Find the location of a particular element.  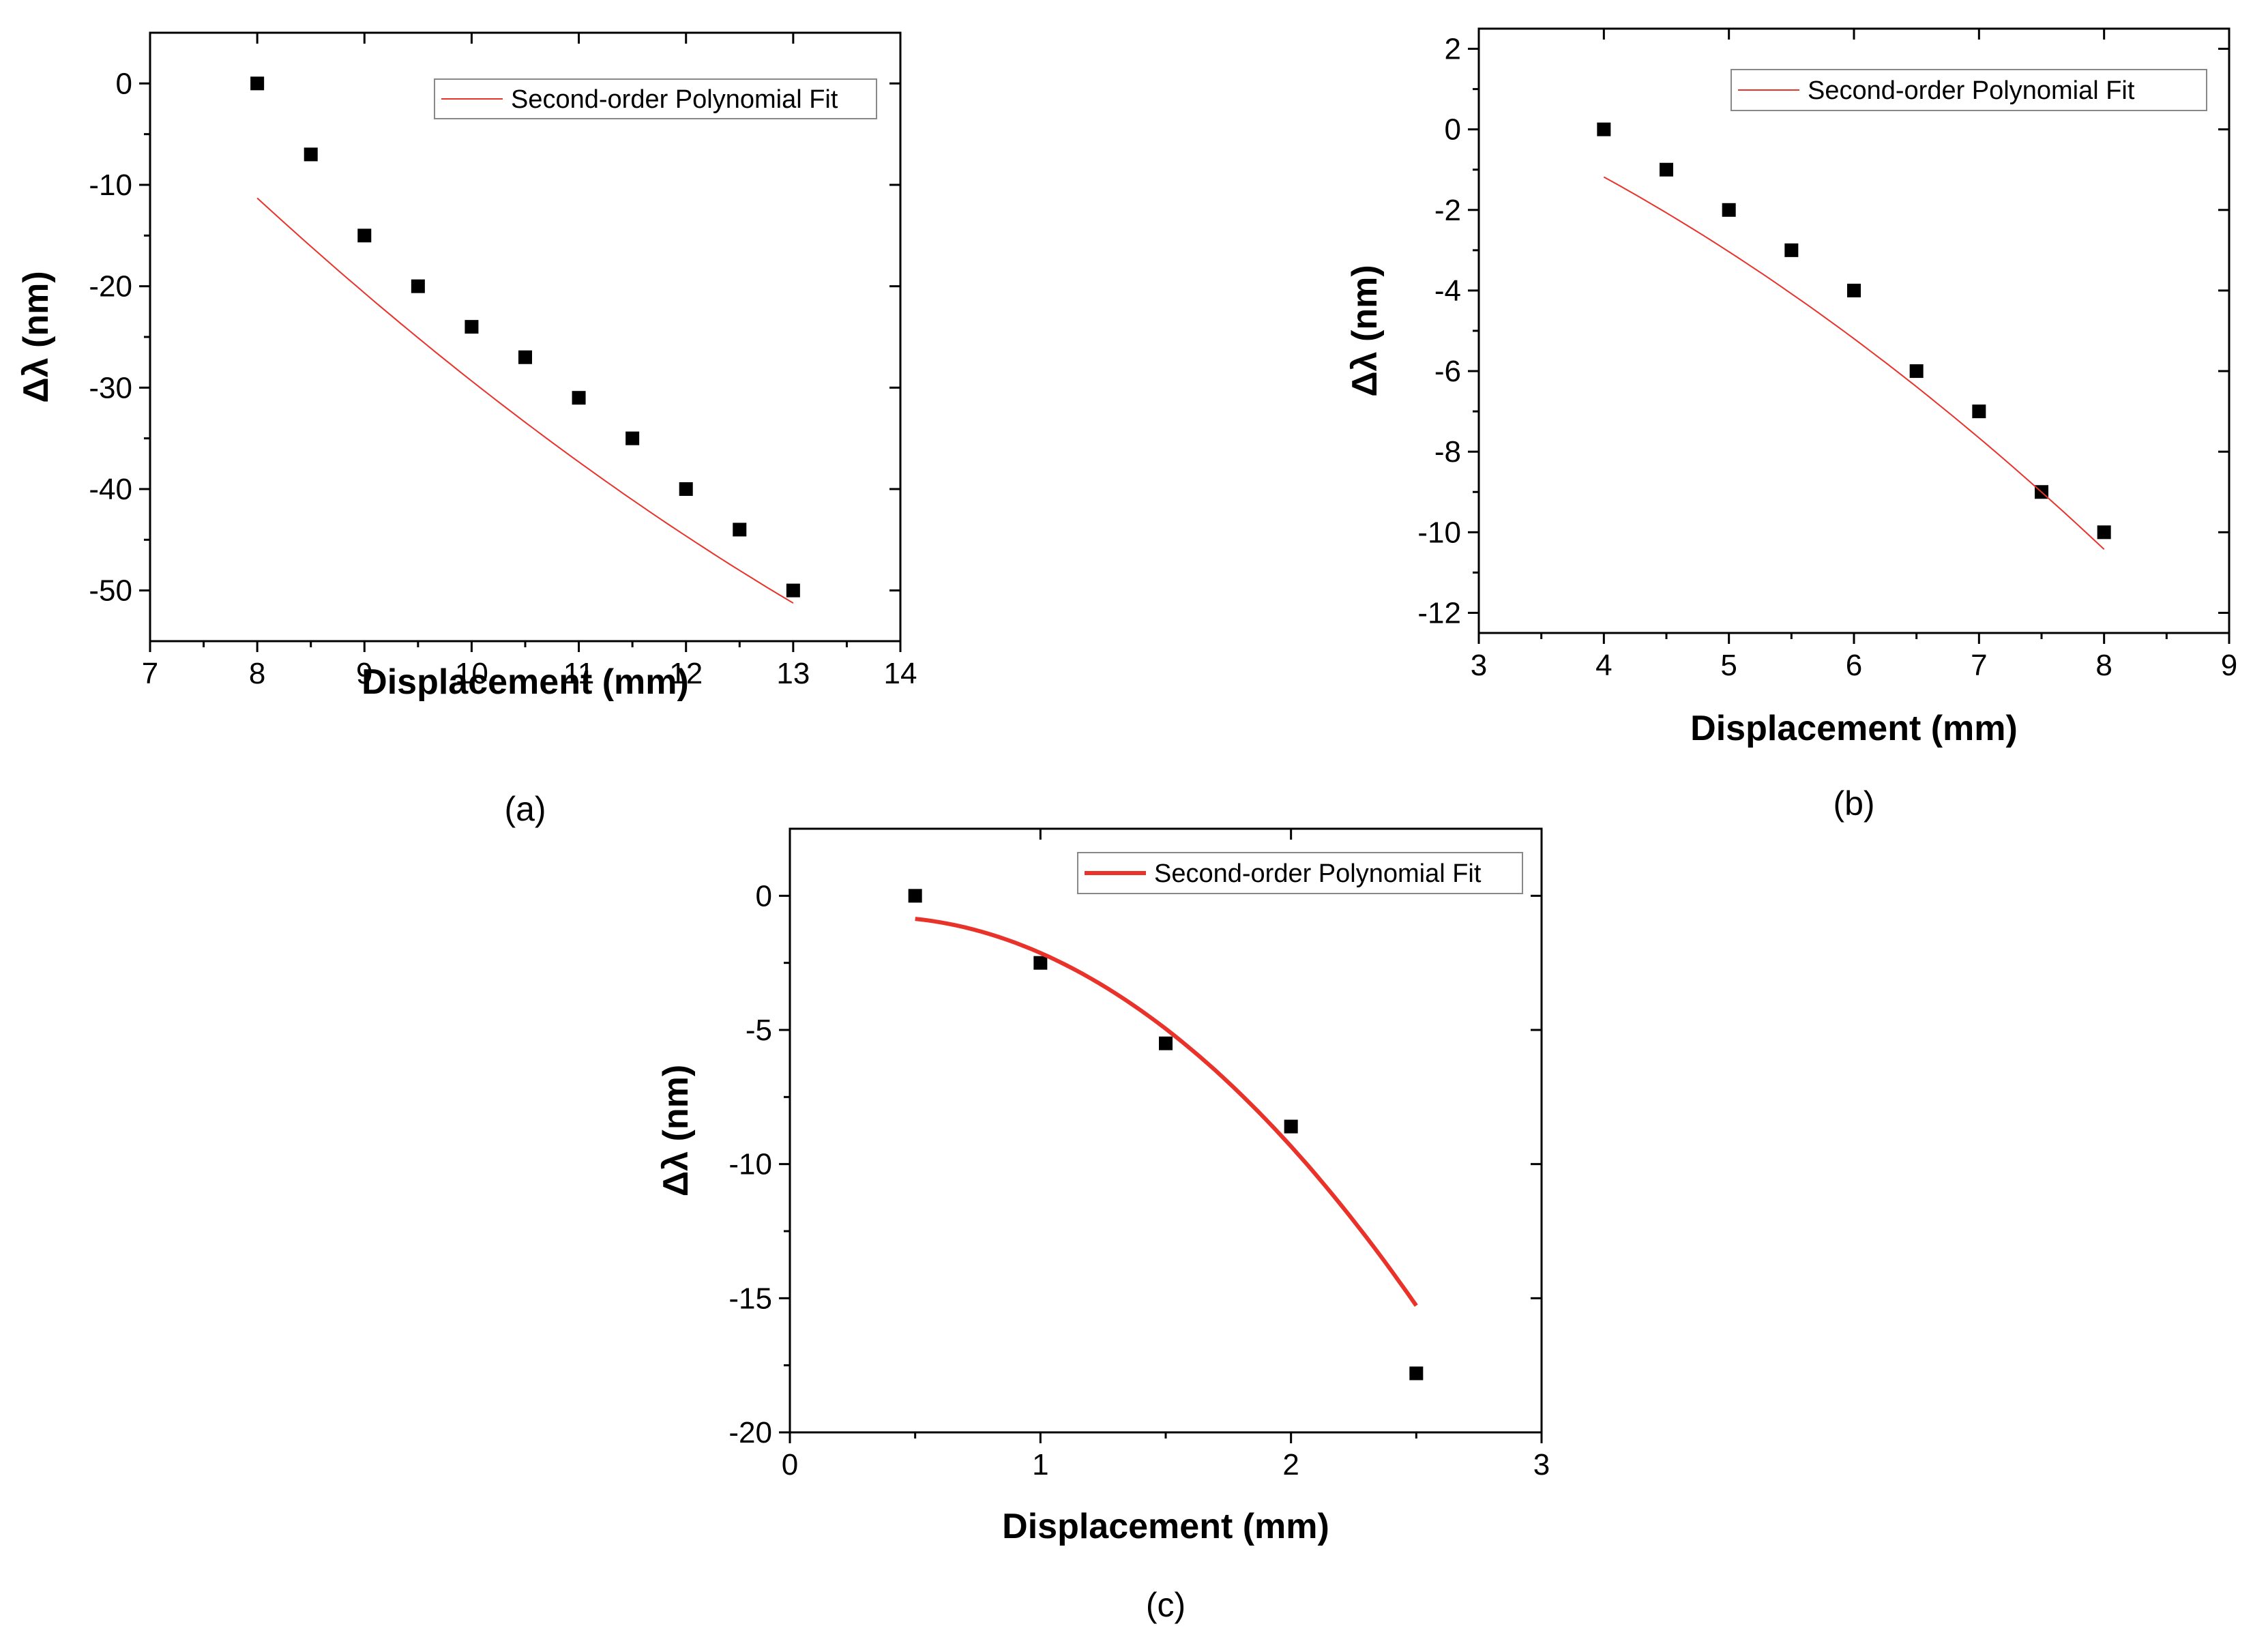

y-tick-label-b: 0 is located at coordinates (1453, 130).